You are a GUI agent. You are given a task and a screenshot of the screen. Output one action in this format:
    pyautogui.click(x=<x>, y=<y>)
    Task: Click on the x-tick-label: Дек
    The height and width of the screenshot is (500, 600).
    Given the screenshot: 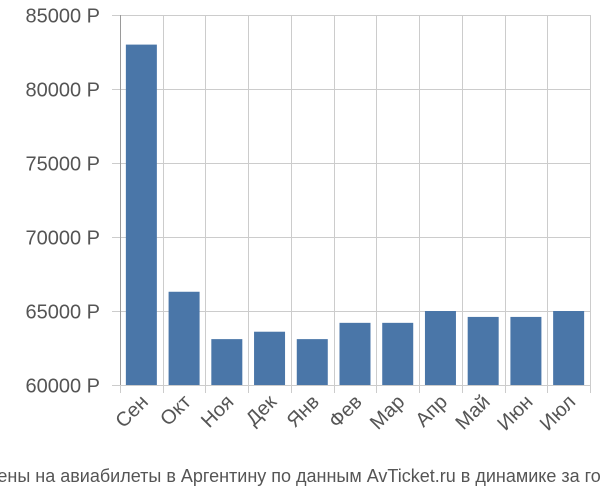 What is the action you would take?
    pyautogui.click(x=261, y=410)
    